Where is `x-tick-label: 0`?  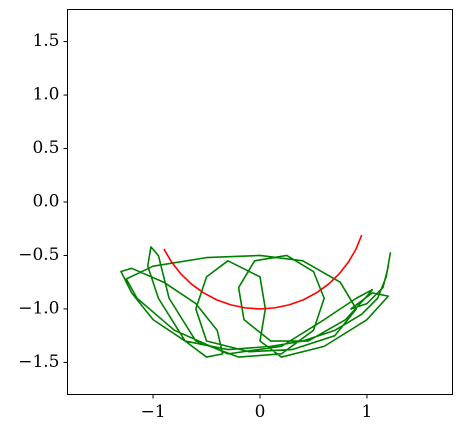
x-tick-label: 0 is located at coordinates (260, 412).